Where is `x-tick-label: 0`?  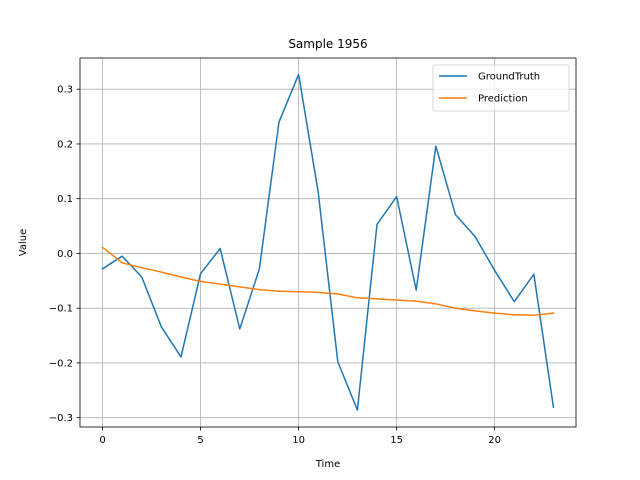
x-tick-label: 0 is located at coordinates (102, 440).